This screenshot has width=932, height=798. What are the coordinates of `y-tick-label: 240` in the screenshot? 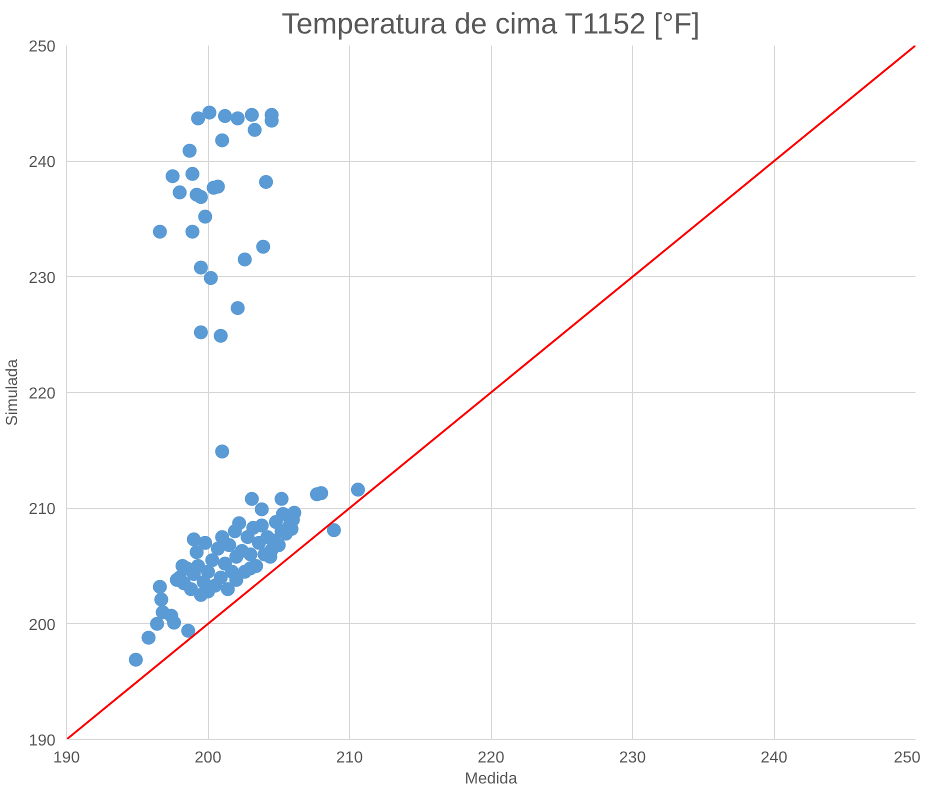 It's located at (42, 163).